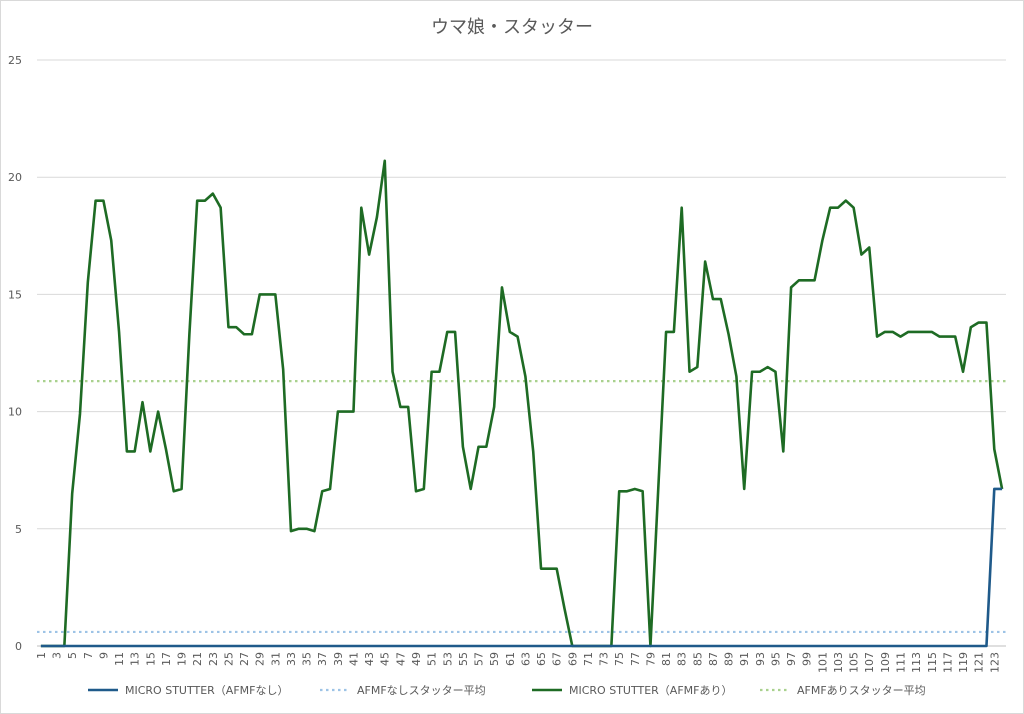 This screenshot has height=714, width=1024. What do you see at coordinates (72, 655) in the screenshot?
I see `x-tick-label: 5` at bounding box center [72, 655].